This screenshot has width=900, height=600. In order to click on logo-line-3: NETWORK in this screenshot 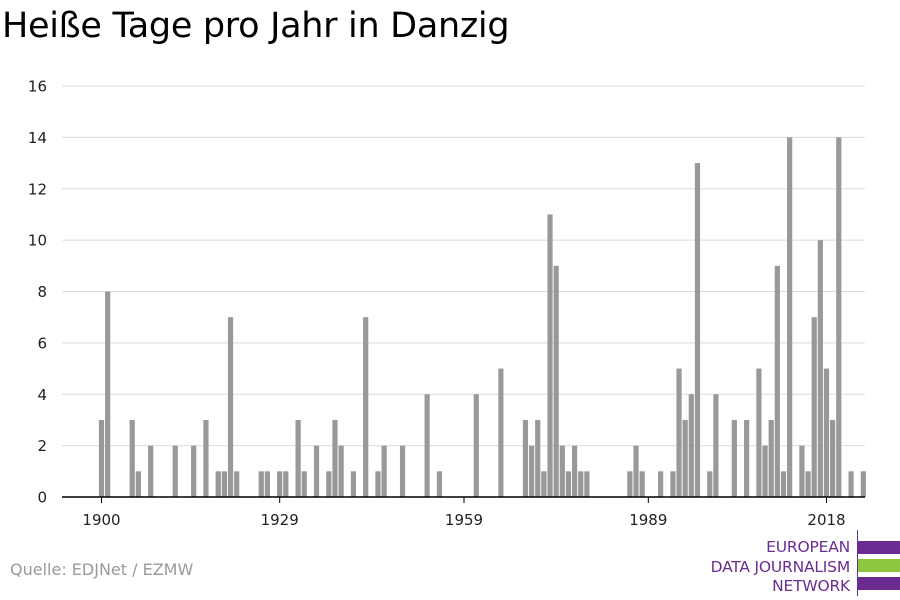, I will do `click(811, 586)`.